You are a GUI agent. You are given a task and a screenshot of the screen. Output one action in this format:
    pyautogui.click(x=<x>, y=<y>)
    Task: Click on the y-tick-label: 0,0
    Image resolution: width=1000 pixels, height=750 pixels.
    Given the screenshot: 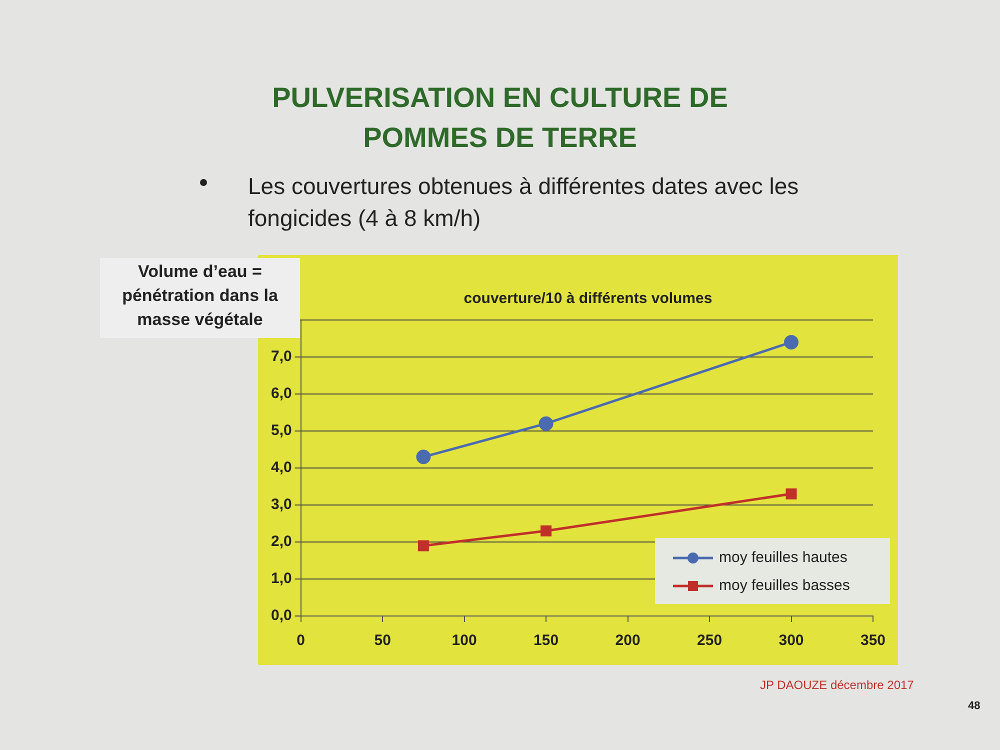 What is the action you would take?
    pyautogui.click(x=281, y=615)
    